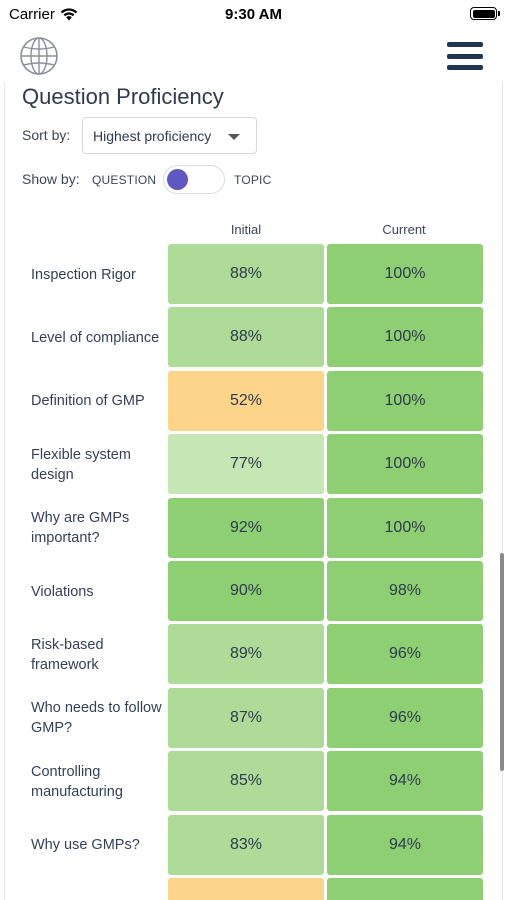 The width and height of the screenshot is (507, 900). I want to click on initial-score-cell: 83%, so click(246, 844).